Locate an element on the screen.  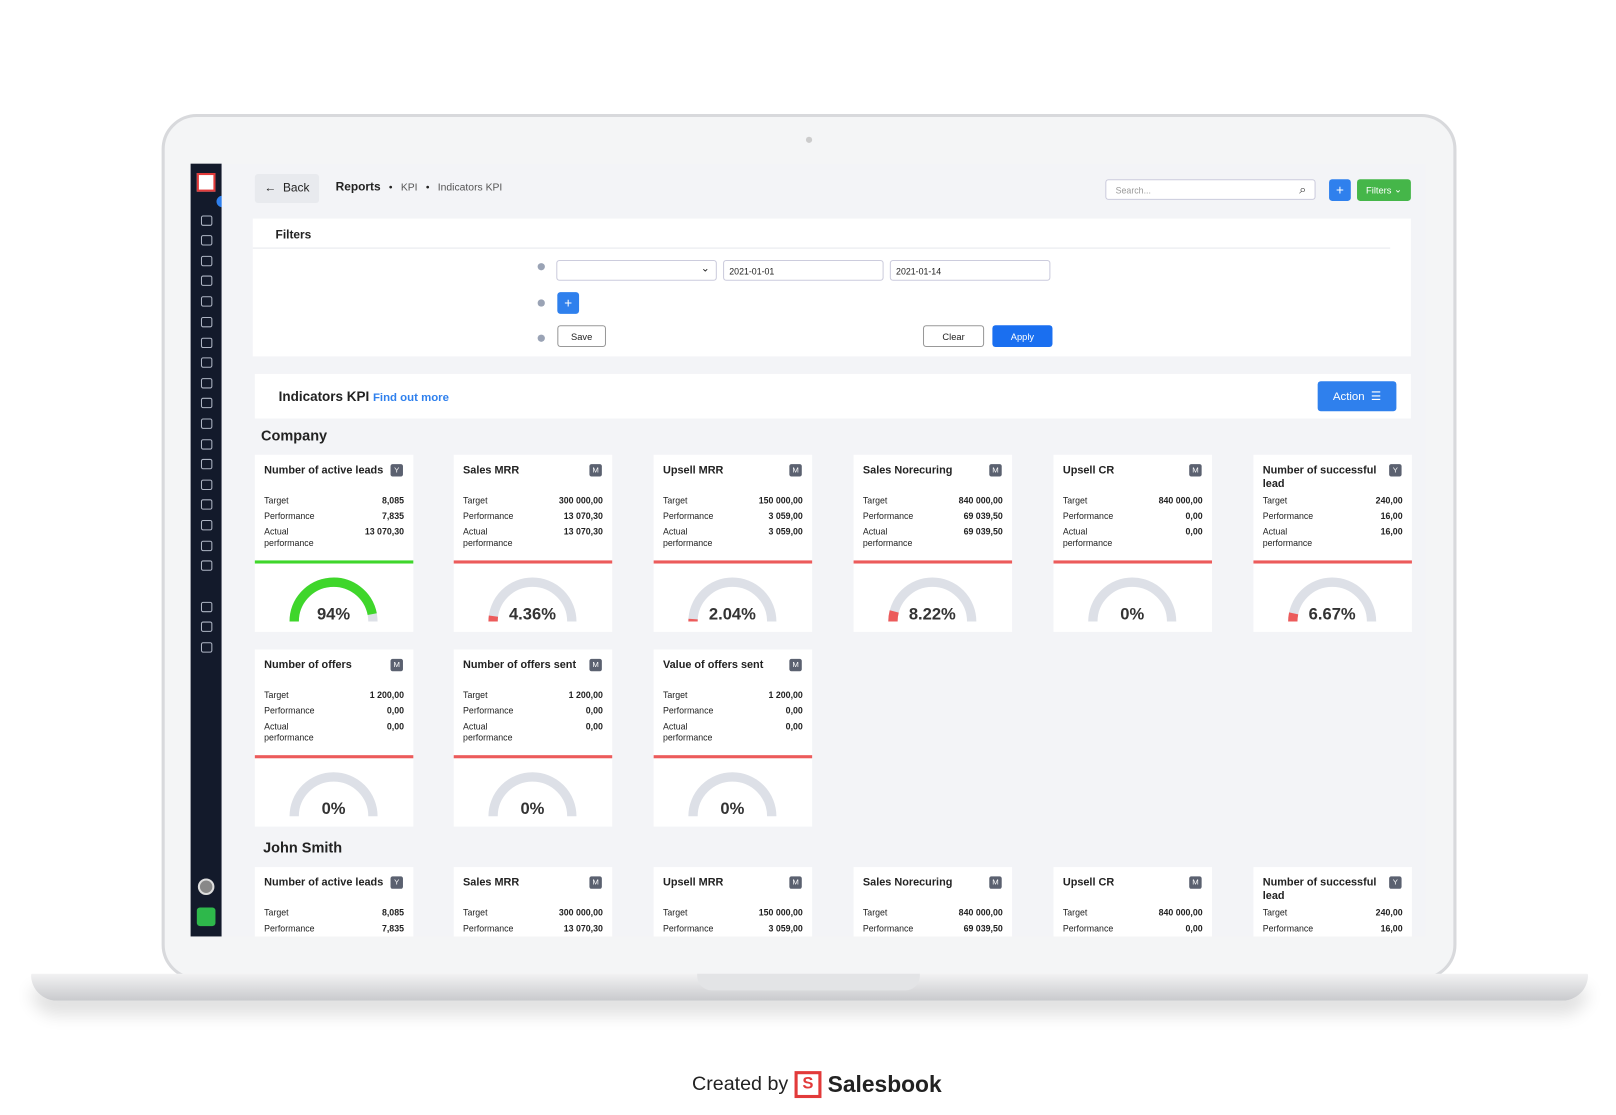
search: Search...⌕ is located at coordinates (1210, 189).